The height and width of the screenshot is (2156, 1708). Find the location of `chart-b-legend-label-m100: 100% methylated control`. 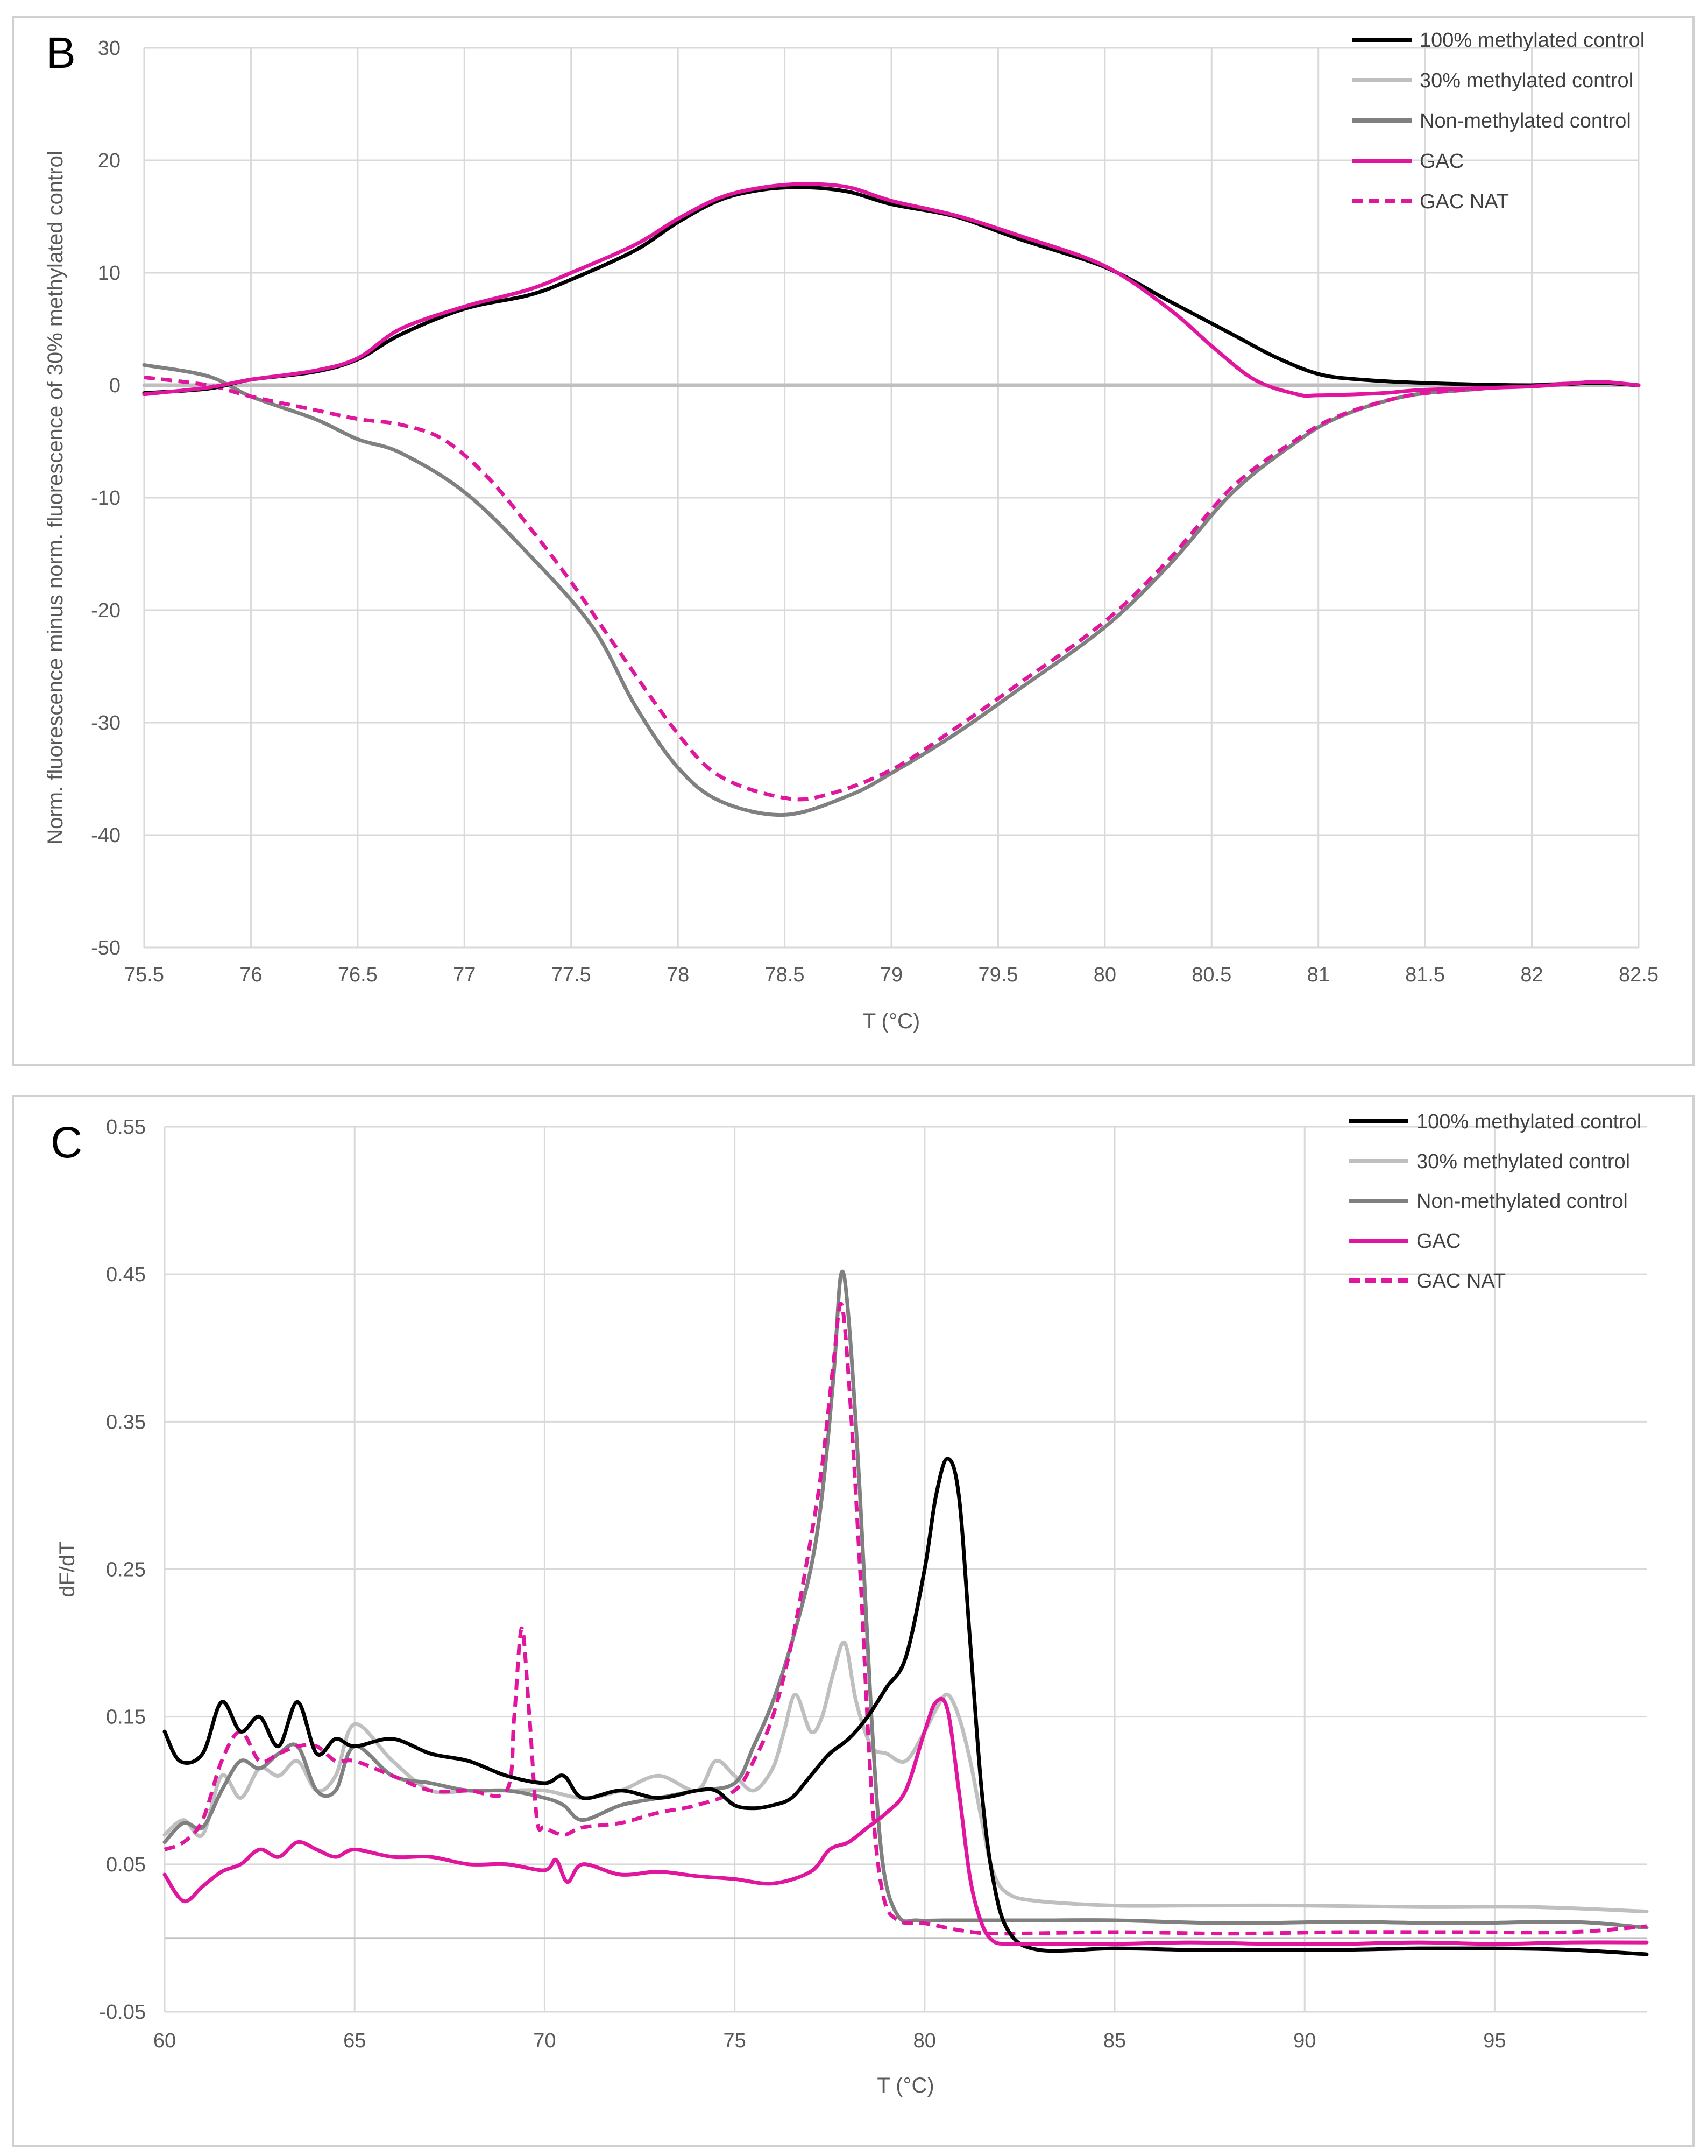

chart-b-legend-label-m100: 100% methylated control is located at coordinates (1532, 40).